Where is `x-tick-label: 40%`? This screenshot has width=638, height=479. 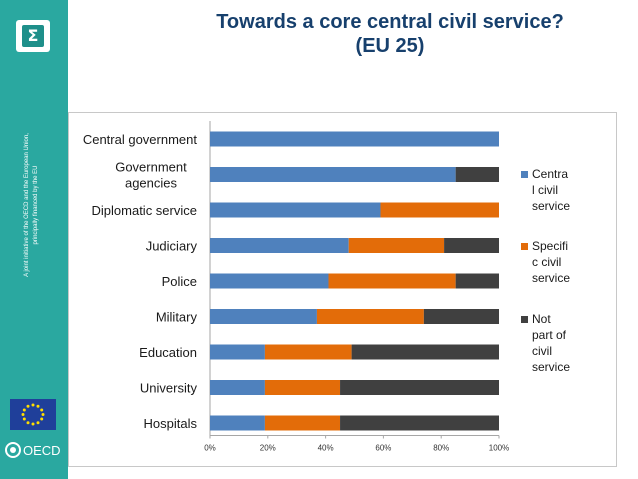 x-tick-label: 40% is located at coordinates (326, 448).